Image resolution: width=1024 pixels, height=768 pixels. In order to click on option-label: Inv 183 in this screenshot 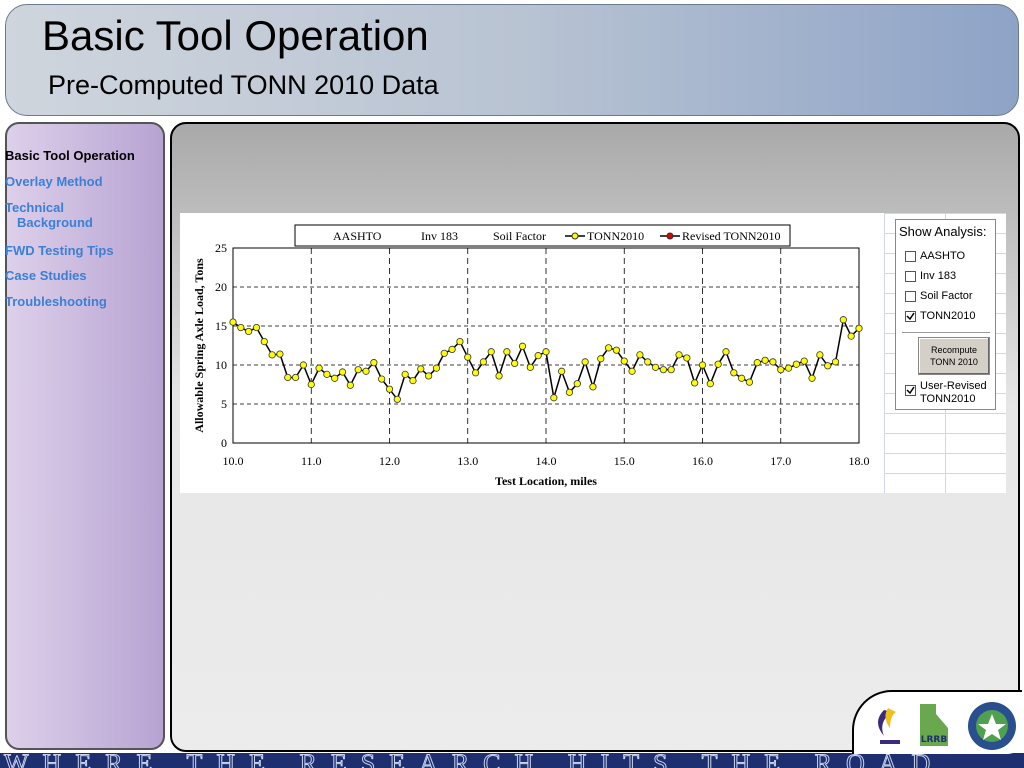, I will do `click(938, 276)`.